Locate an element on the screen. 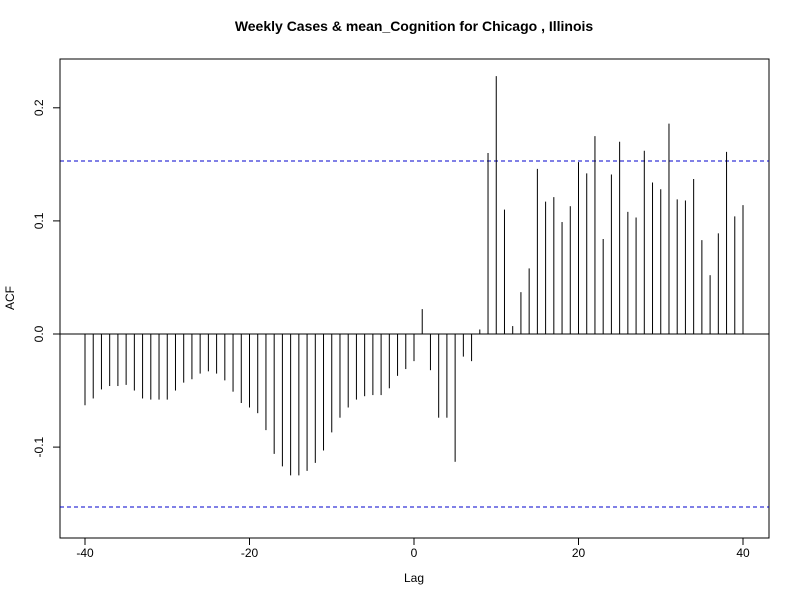  x-axis-label: Lag is located at coordinates (414, 578).